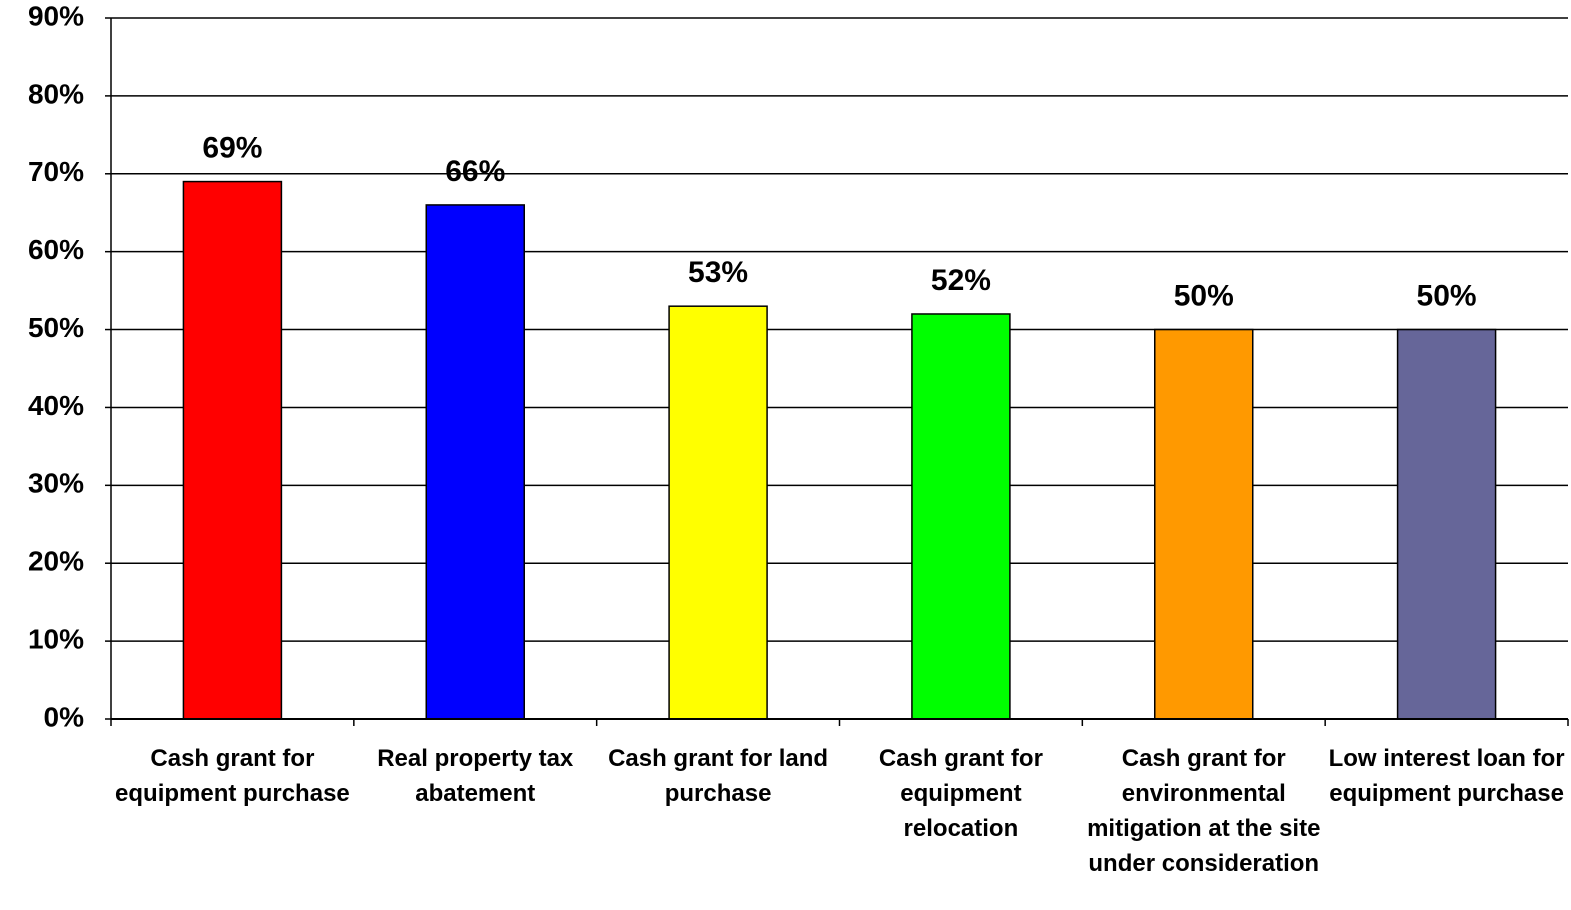 Image resolution: width=1571 pixels, height=910 pixels. What do you see at coordinates (56, 15) in the screenshot?
I see `y-tick-label: 90%` at bounding box center [56, 15].